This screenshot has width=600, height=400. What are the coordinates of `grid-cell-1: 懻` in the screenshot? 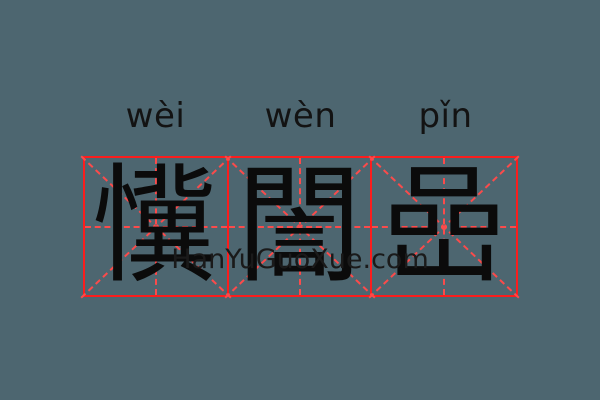 It's located at (156, 226).